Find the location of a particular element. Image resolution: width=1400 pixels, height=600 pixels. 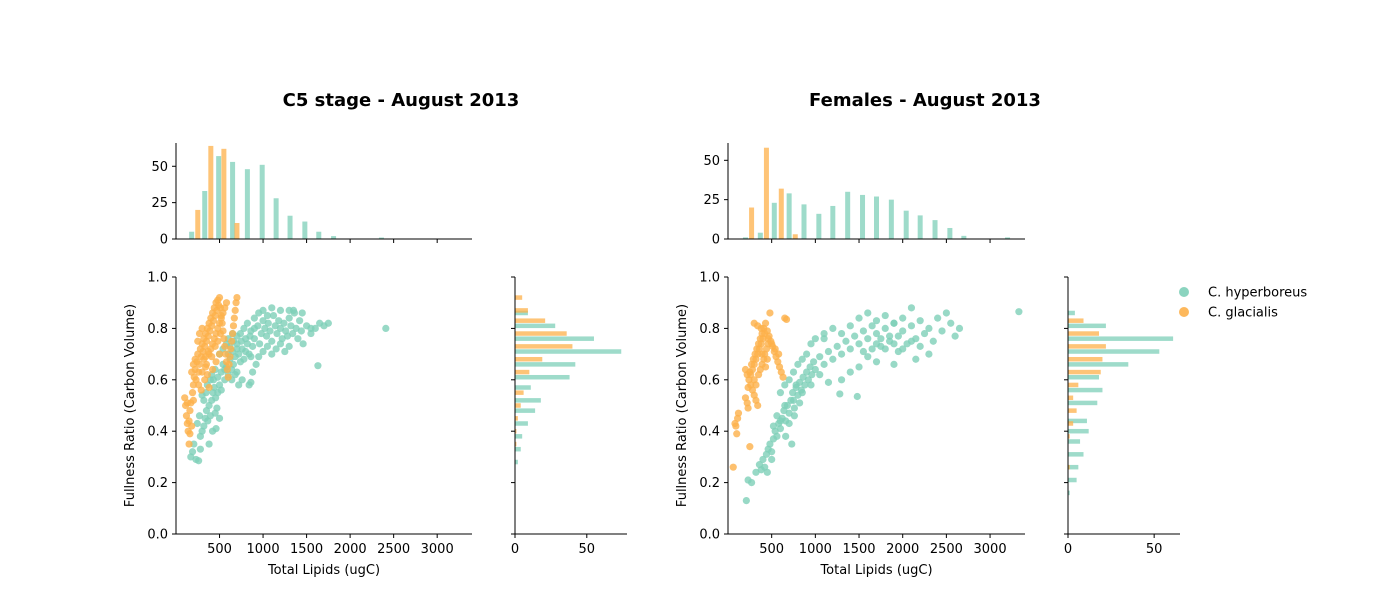

y-tick-label: 0.0 is located at coordinates (157, 535).